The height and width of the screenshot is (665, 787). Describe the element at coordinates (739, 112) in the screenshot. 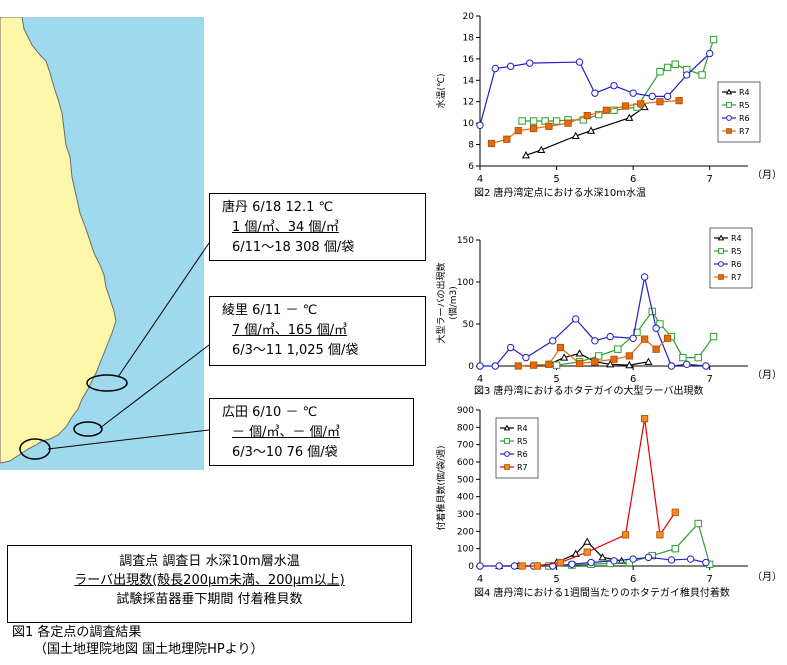

I see `chart-legend: R4 R5 R6 R7` at that location.